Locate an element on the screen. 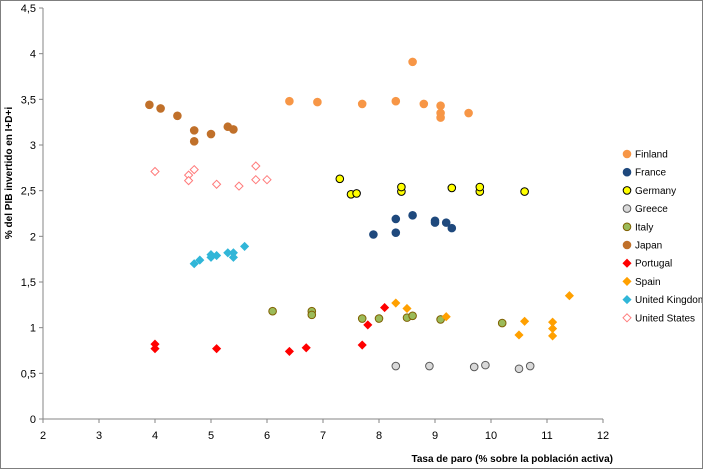  x-tick-label: 12 is located at coordinates (603, 436).